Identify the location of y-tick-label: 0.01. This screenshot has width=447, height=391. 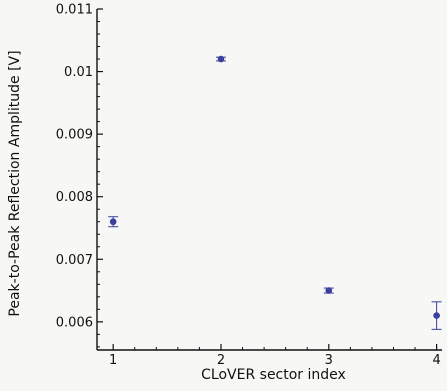
(78, 72).